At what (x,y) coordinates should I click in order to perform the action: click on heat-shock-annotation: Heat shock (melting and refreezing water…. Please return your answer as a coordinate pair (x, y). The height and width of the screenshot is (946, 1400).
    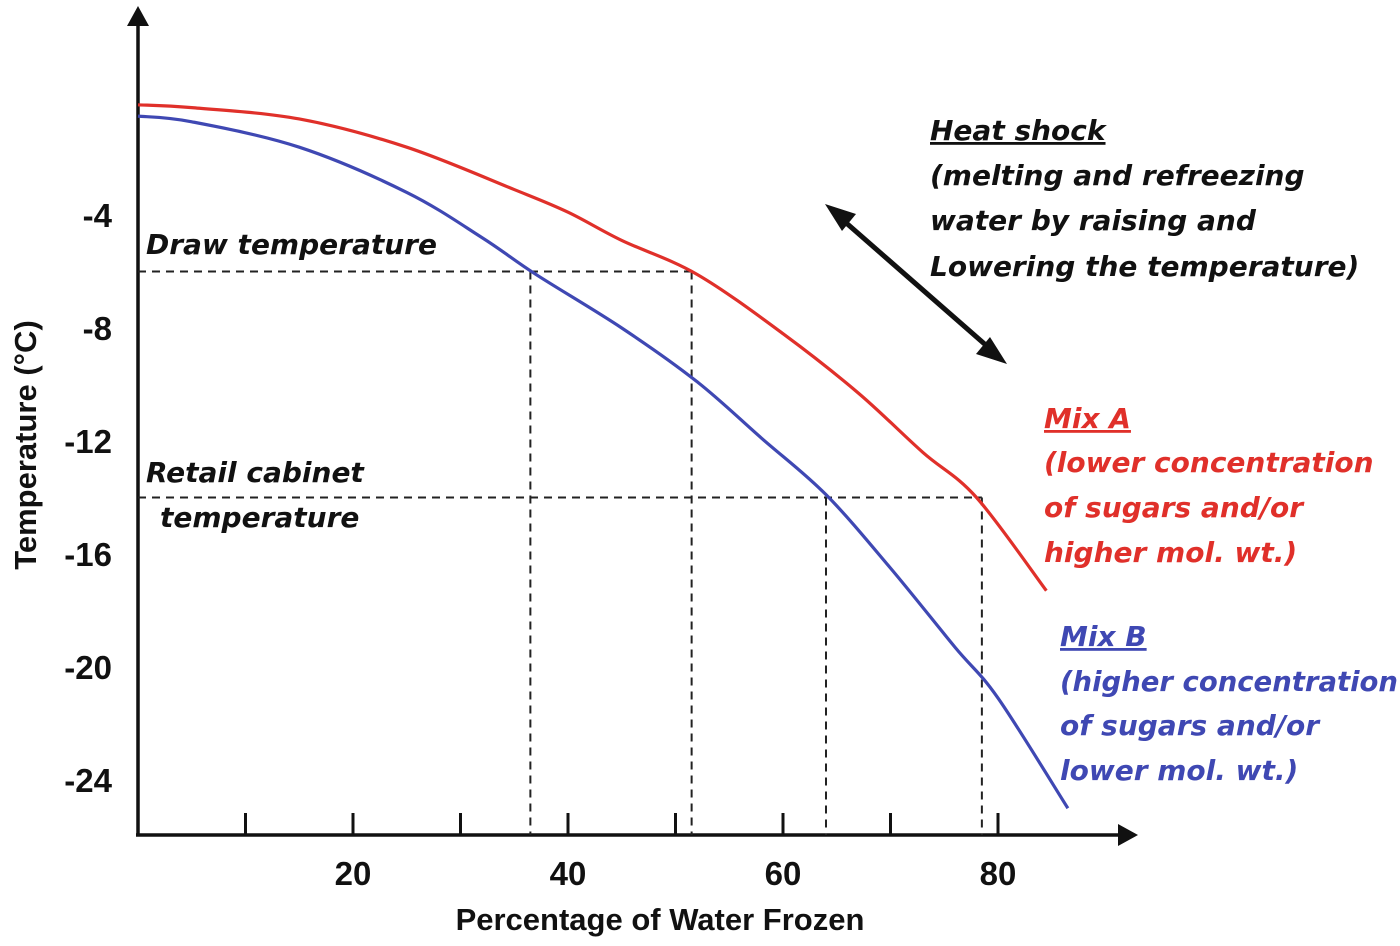
    Looking at the image, I should click on (1092, 239).